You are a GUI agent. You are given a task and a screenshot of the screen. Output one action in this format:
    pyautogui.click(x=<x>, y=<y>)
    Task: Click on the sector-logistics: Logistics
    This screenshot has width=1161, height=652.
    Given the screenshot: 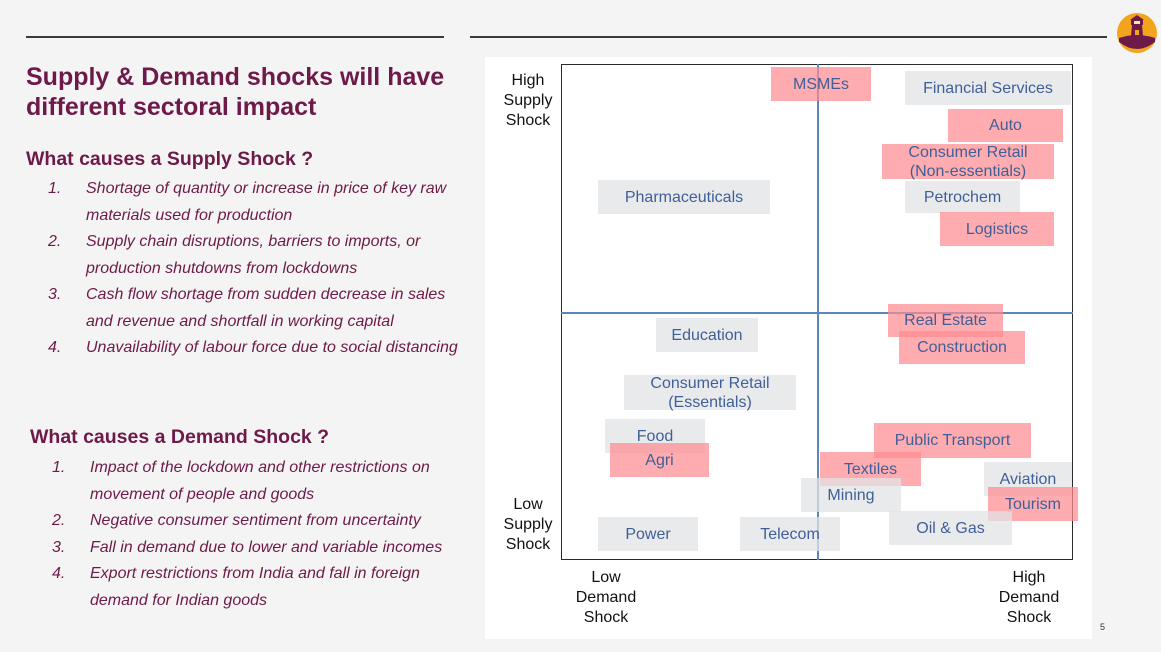 What is the action you would take?
    pyautogui.click(x=997, y=229)
    